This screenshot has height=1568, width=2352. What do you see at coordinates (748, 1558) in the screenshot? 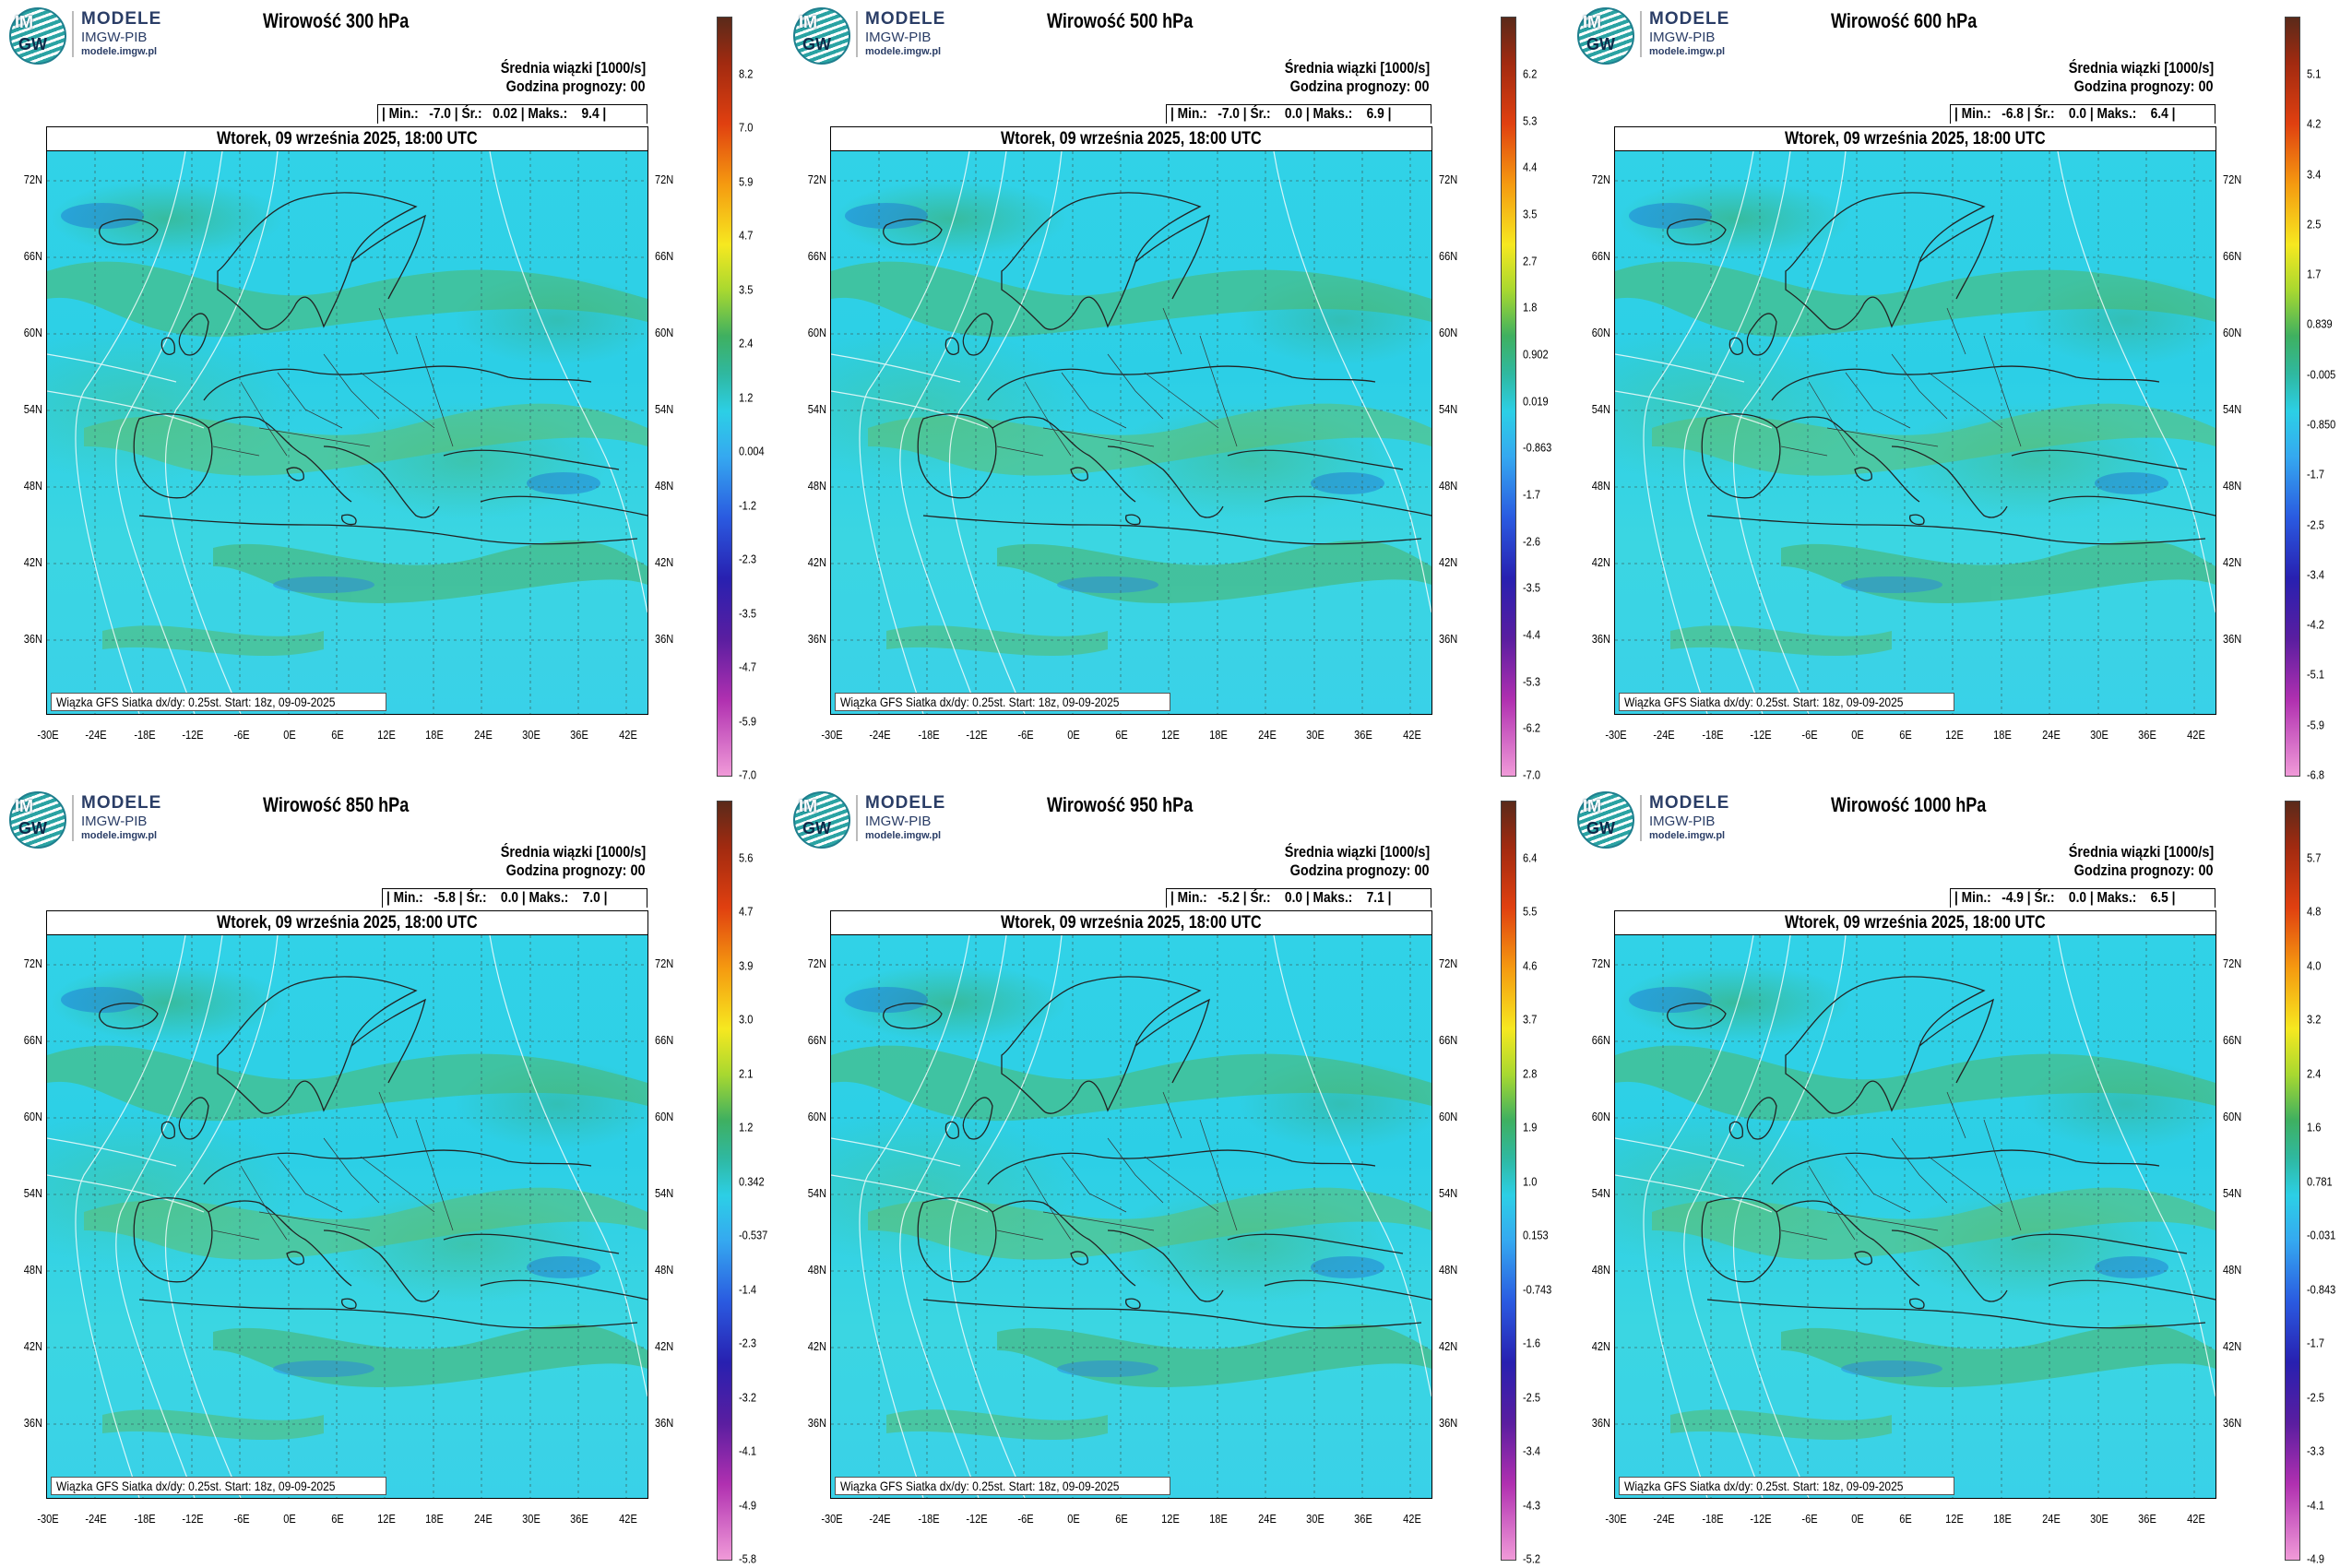
I see `colorbar-tick-label: -5.8` at bounding box center [748, 1558].